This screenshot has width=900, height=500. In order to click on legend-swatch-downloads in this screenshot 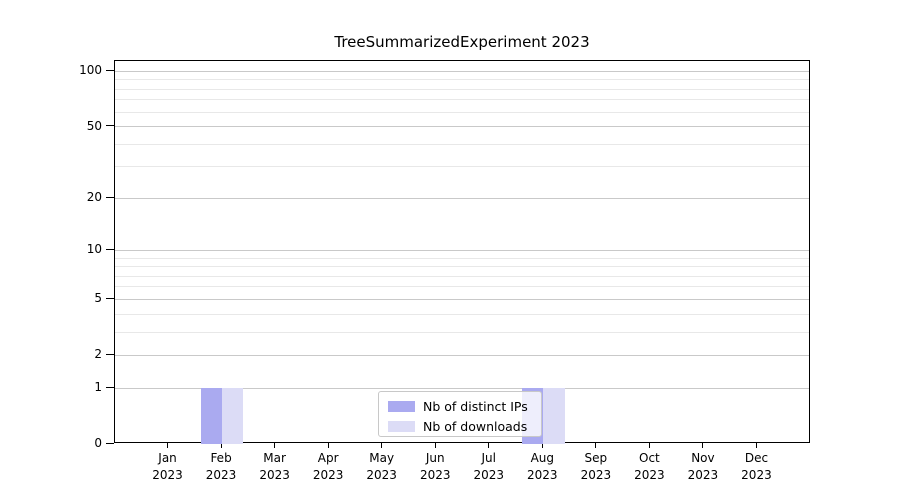, I will do `click(401, 426)`.